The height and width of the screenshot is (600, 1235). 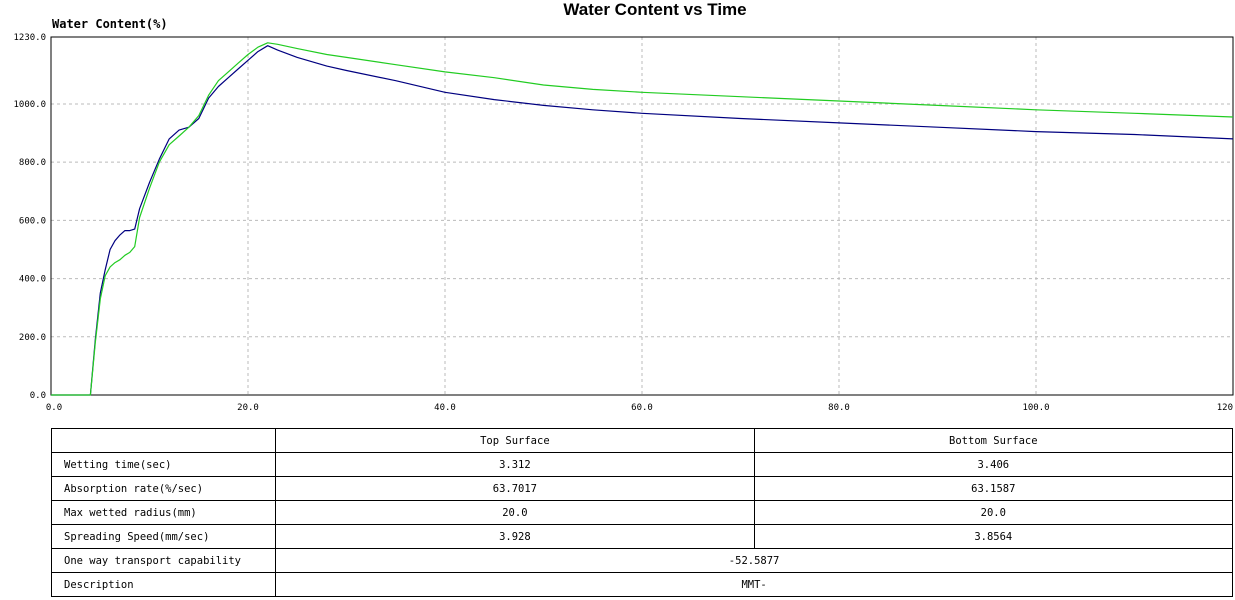 I want to click on table-row: Wetting time(sec) 3.312 3.406, so click(x=642, y=464).